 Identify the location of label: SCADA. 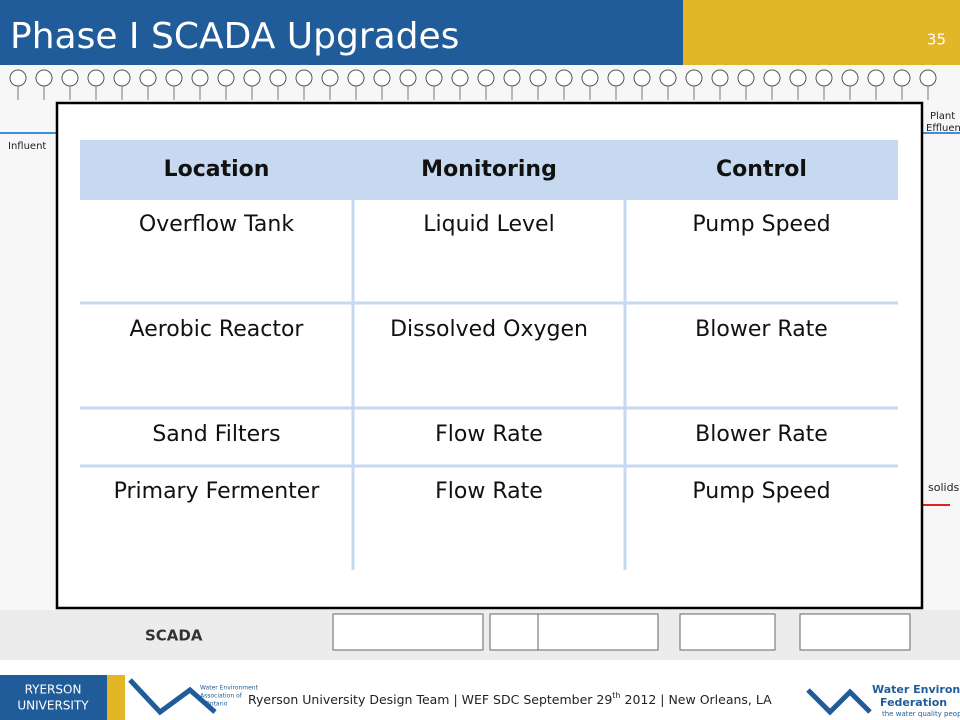
(174, 636).